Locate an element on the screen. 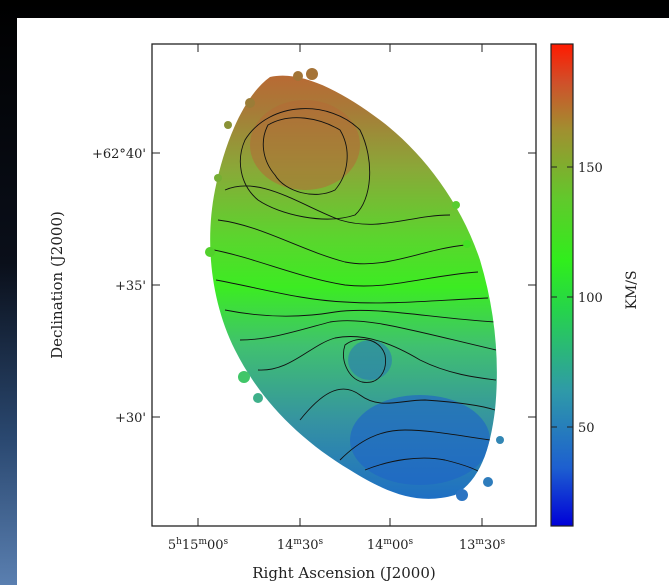  receding-core is located at coordinates (305, 145).